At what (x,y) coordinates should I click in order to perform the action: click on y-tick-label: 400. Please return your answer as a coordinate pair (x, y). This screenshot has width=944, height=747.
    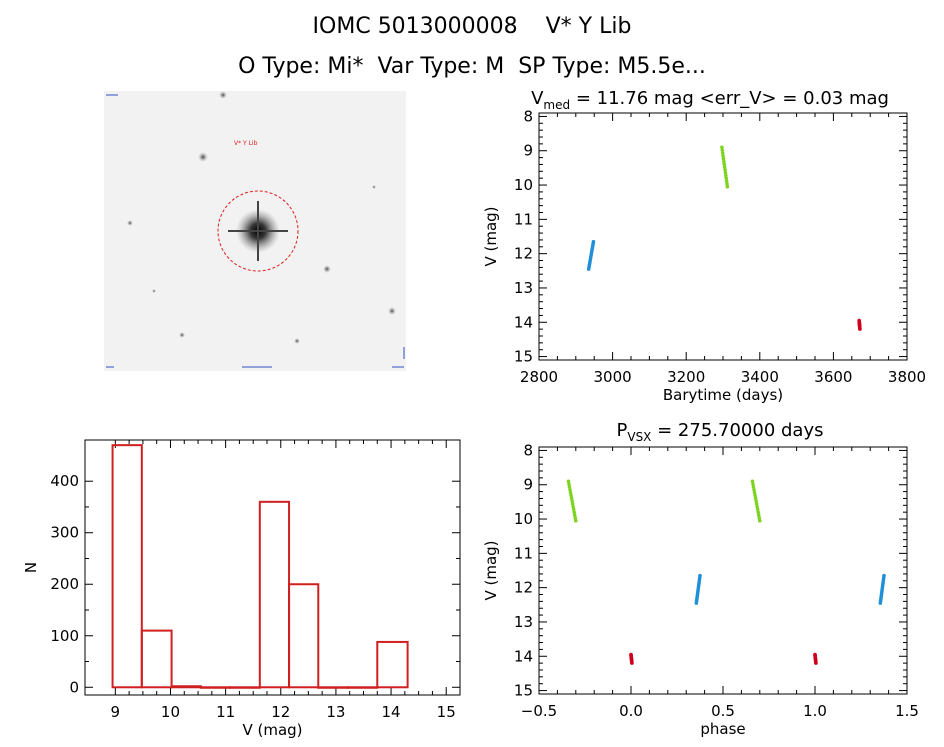
    Looking at the image, I should click on (64, 481).